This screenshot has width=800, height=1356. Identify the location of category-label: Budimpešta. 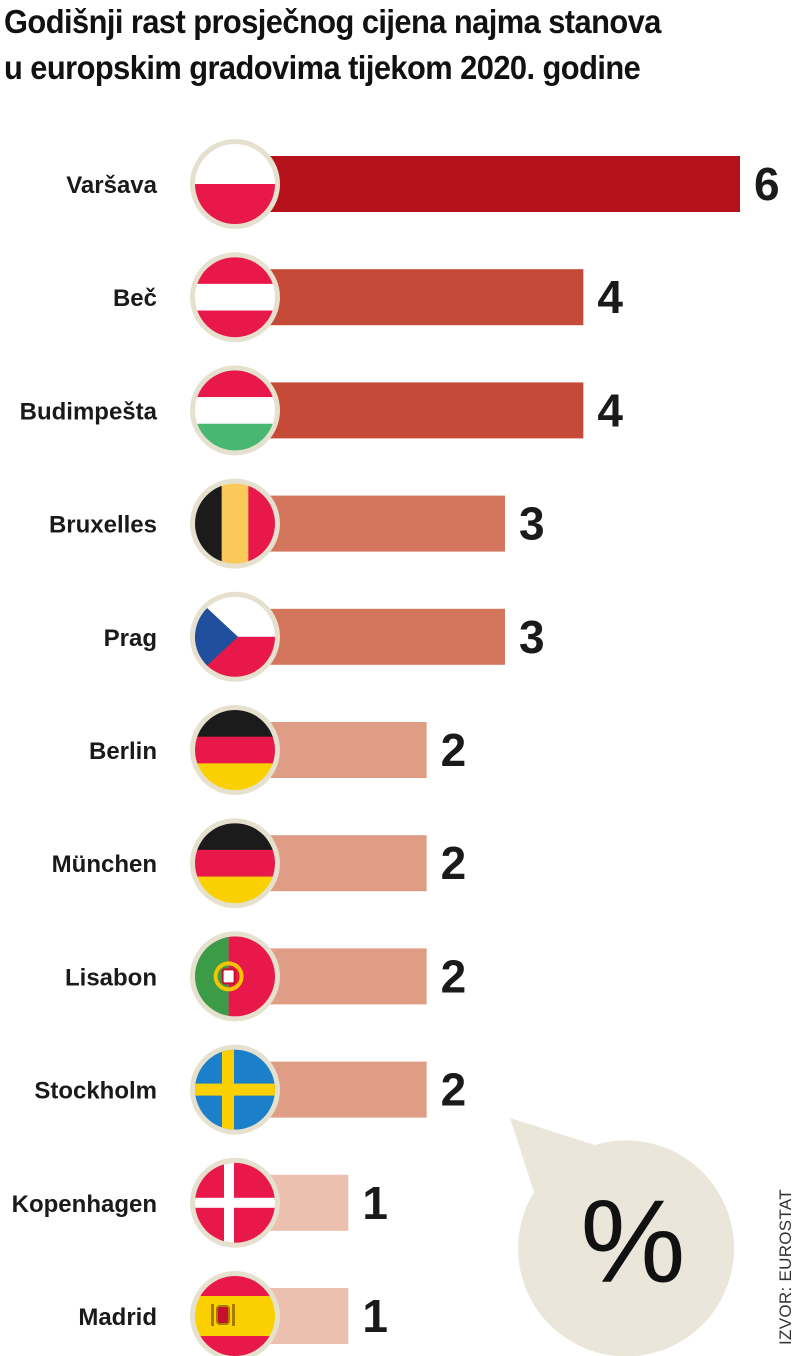
(89, 411).